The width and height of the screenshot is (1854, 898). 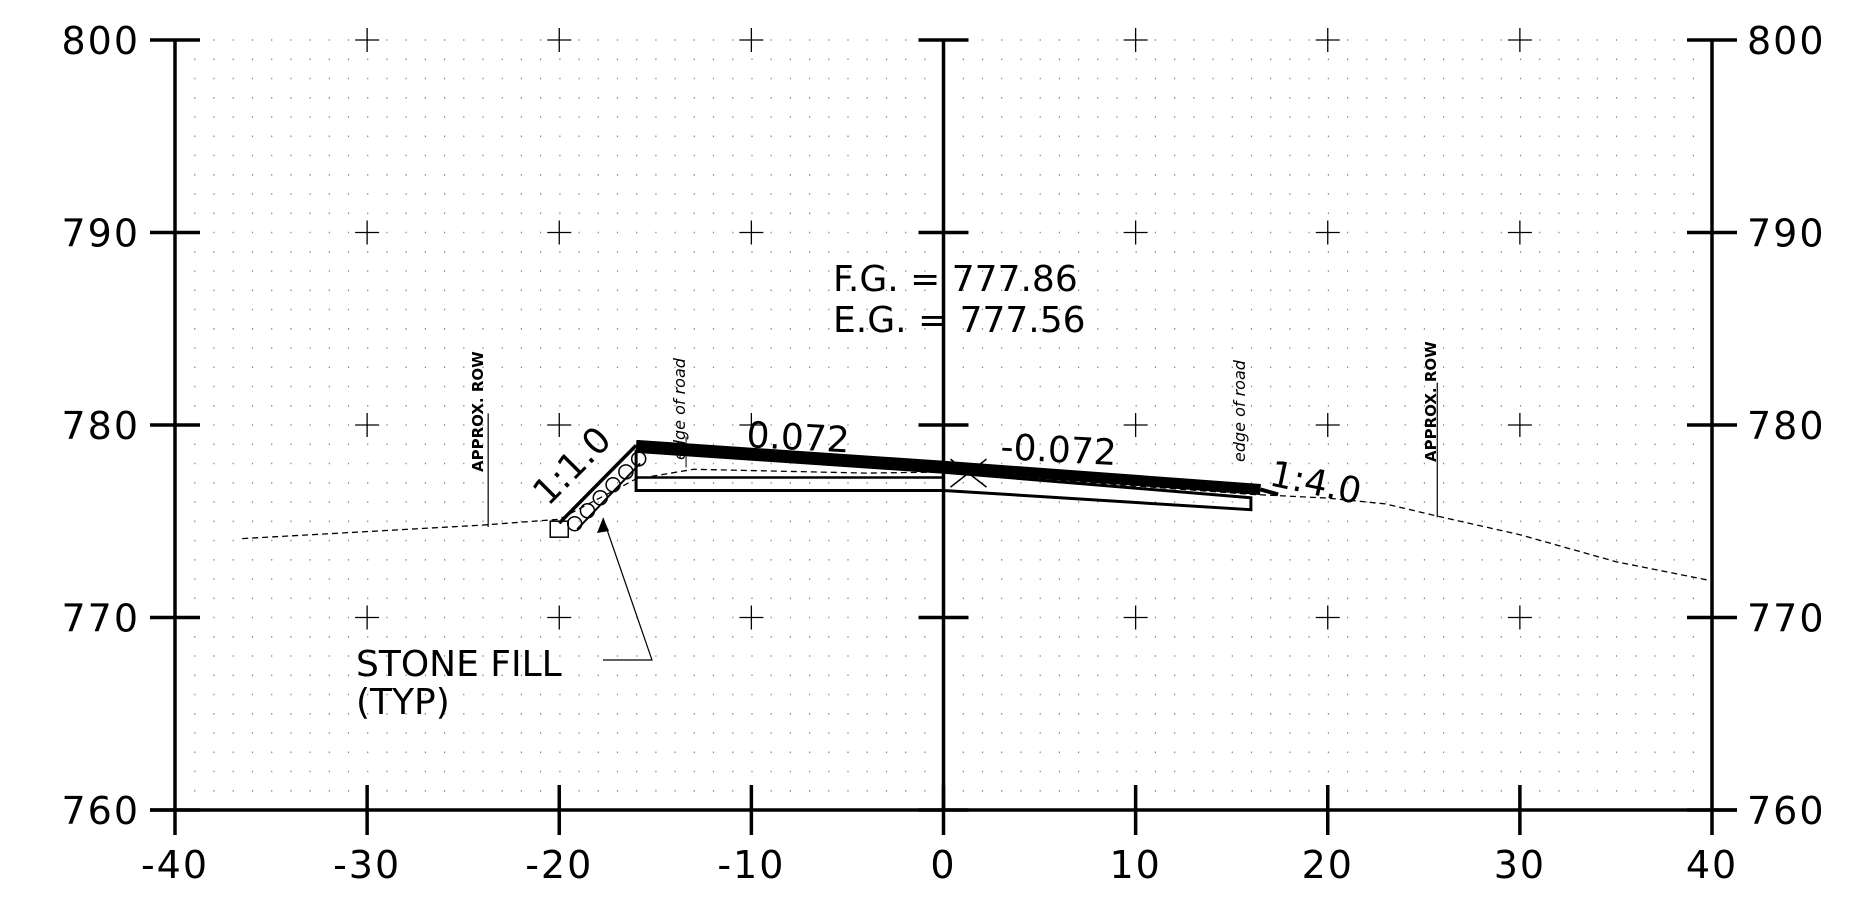 What do you see at coordinates (977, 525) in the screenshot?
I see `existing-ground-line` at bounding box center [977, 525].